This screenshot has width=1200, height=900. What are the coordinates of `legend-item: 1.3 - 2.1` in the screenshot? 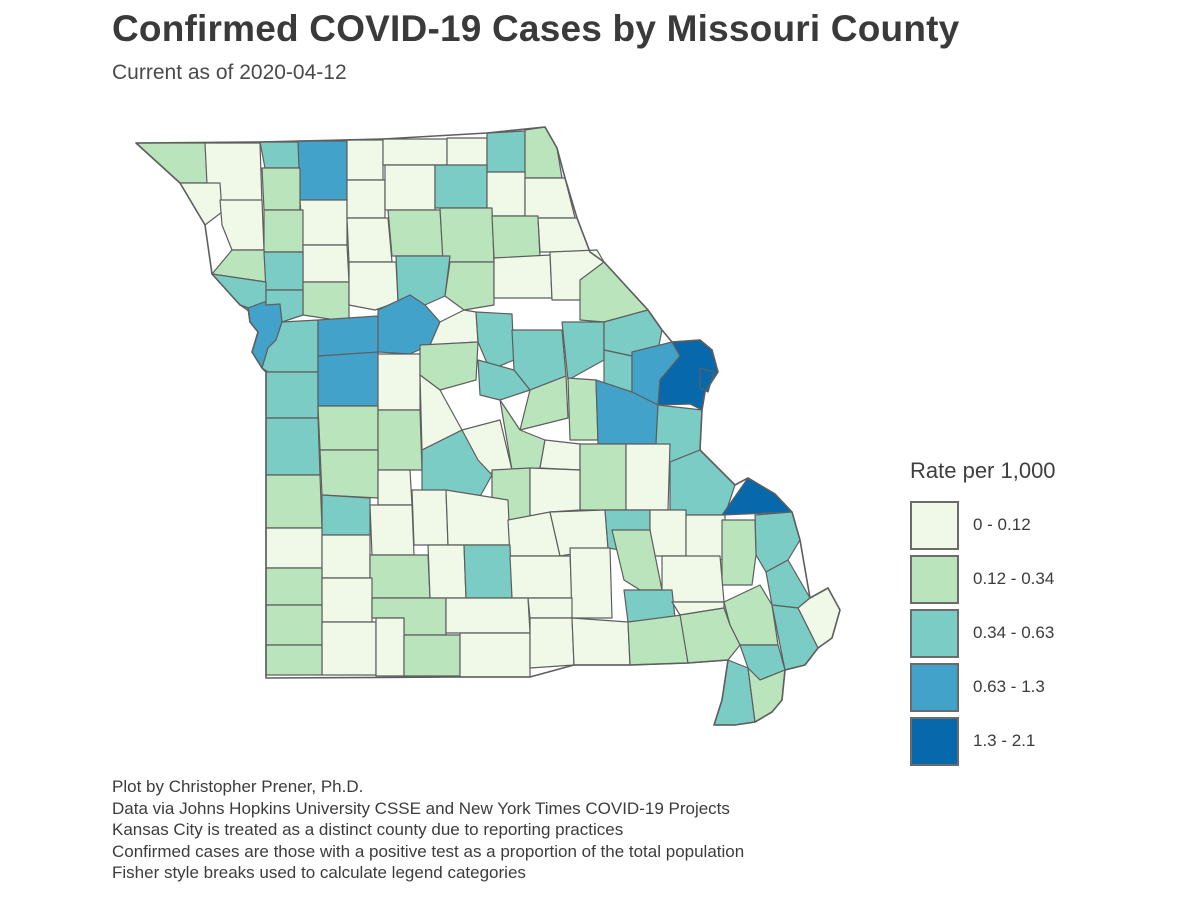 It's located at (983, 741).